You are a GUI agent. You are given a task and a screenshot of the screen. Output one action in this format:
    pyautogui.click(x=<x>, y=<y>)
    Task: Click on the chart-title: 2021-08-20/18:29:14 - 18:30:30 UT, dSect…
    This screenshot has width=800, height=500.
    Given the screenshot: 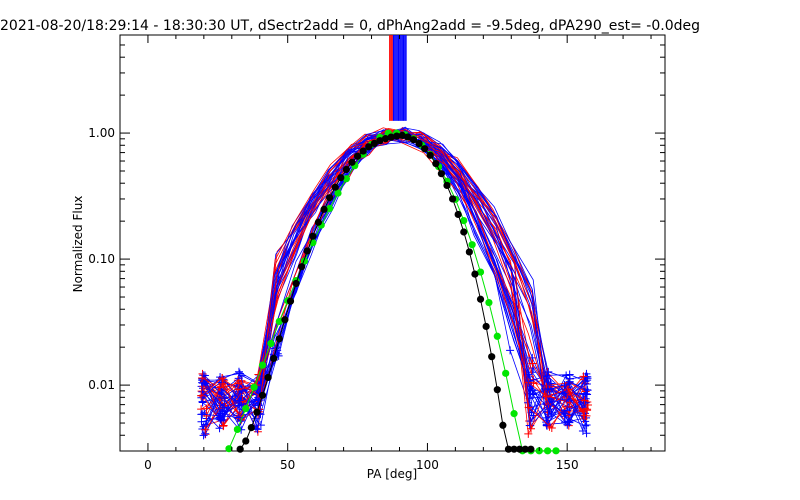 What is the action you would take?
    pyautogui.click(x=350, y=26)
    